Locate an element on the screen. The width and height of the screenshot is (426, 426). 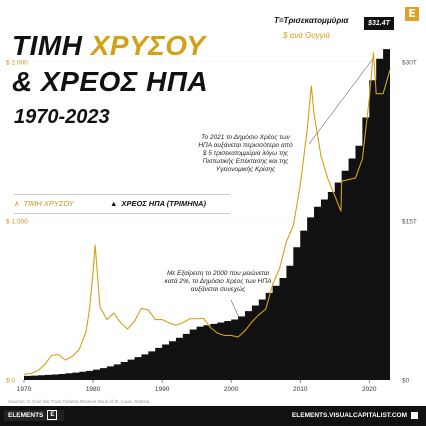
title-line-2: & ΧΡΕΟΣ ΗΠΑ is located at coordinates (110, 81).